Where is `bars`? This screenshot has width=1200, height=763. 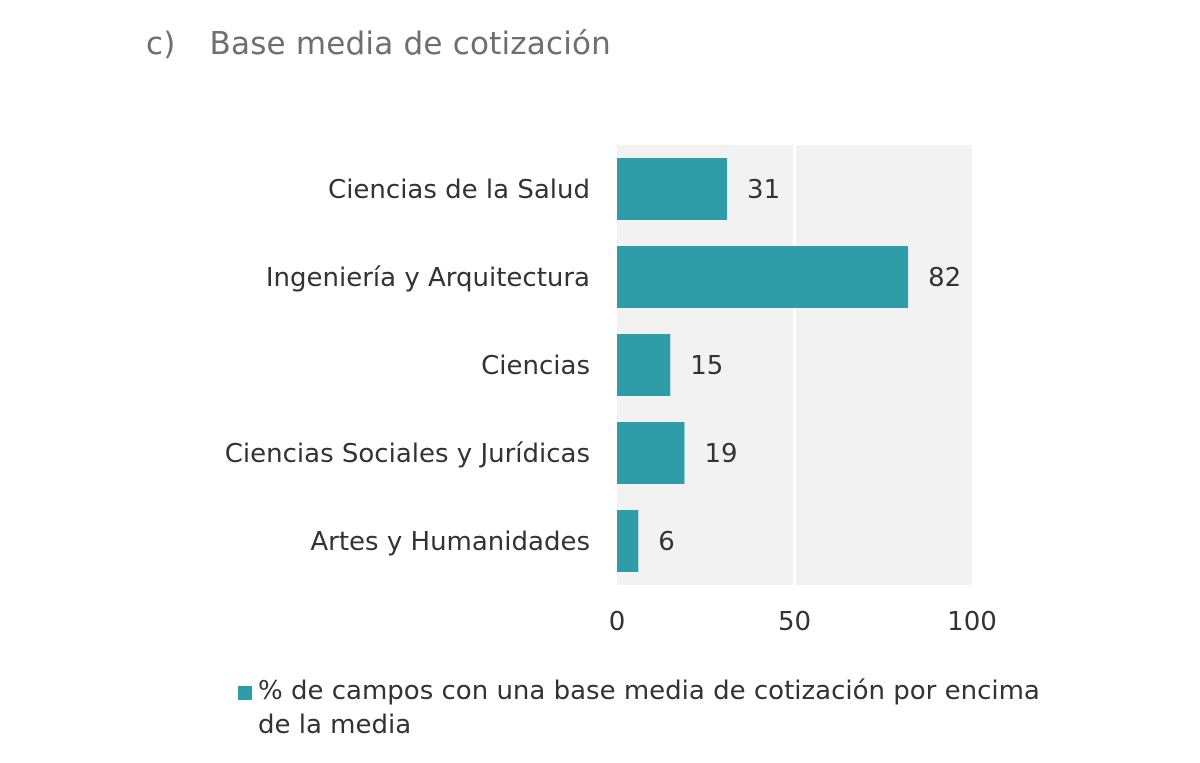 bars is located at coordinates (763, 365).